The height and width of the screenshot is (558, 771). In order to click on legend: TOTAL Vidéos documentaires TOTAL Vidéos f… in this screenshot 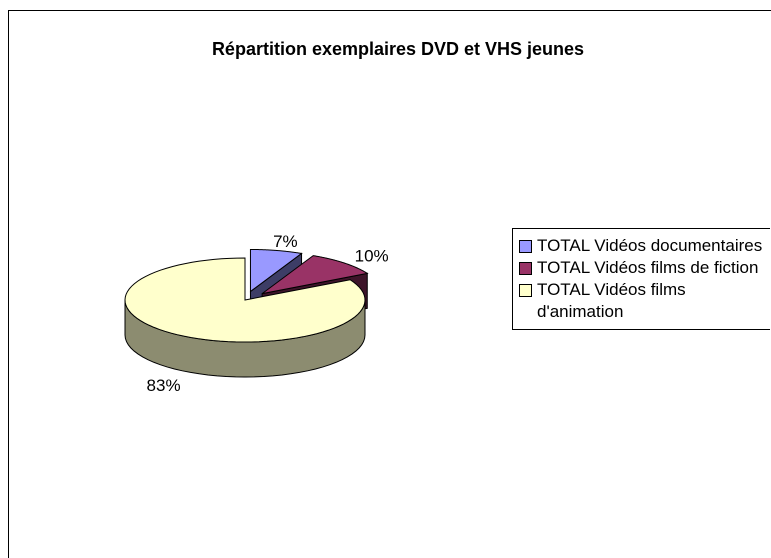, I will do `click(641, 279)`.